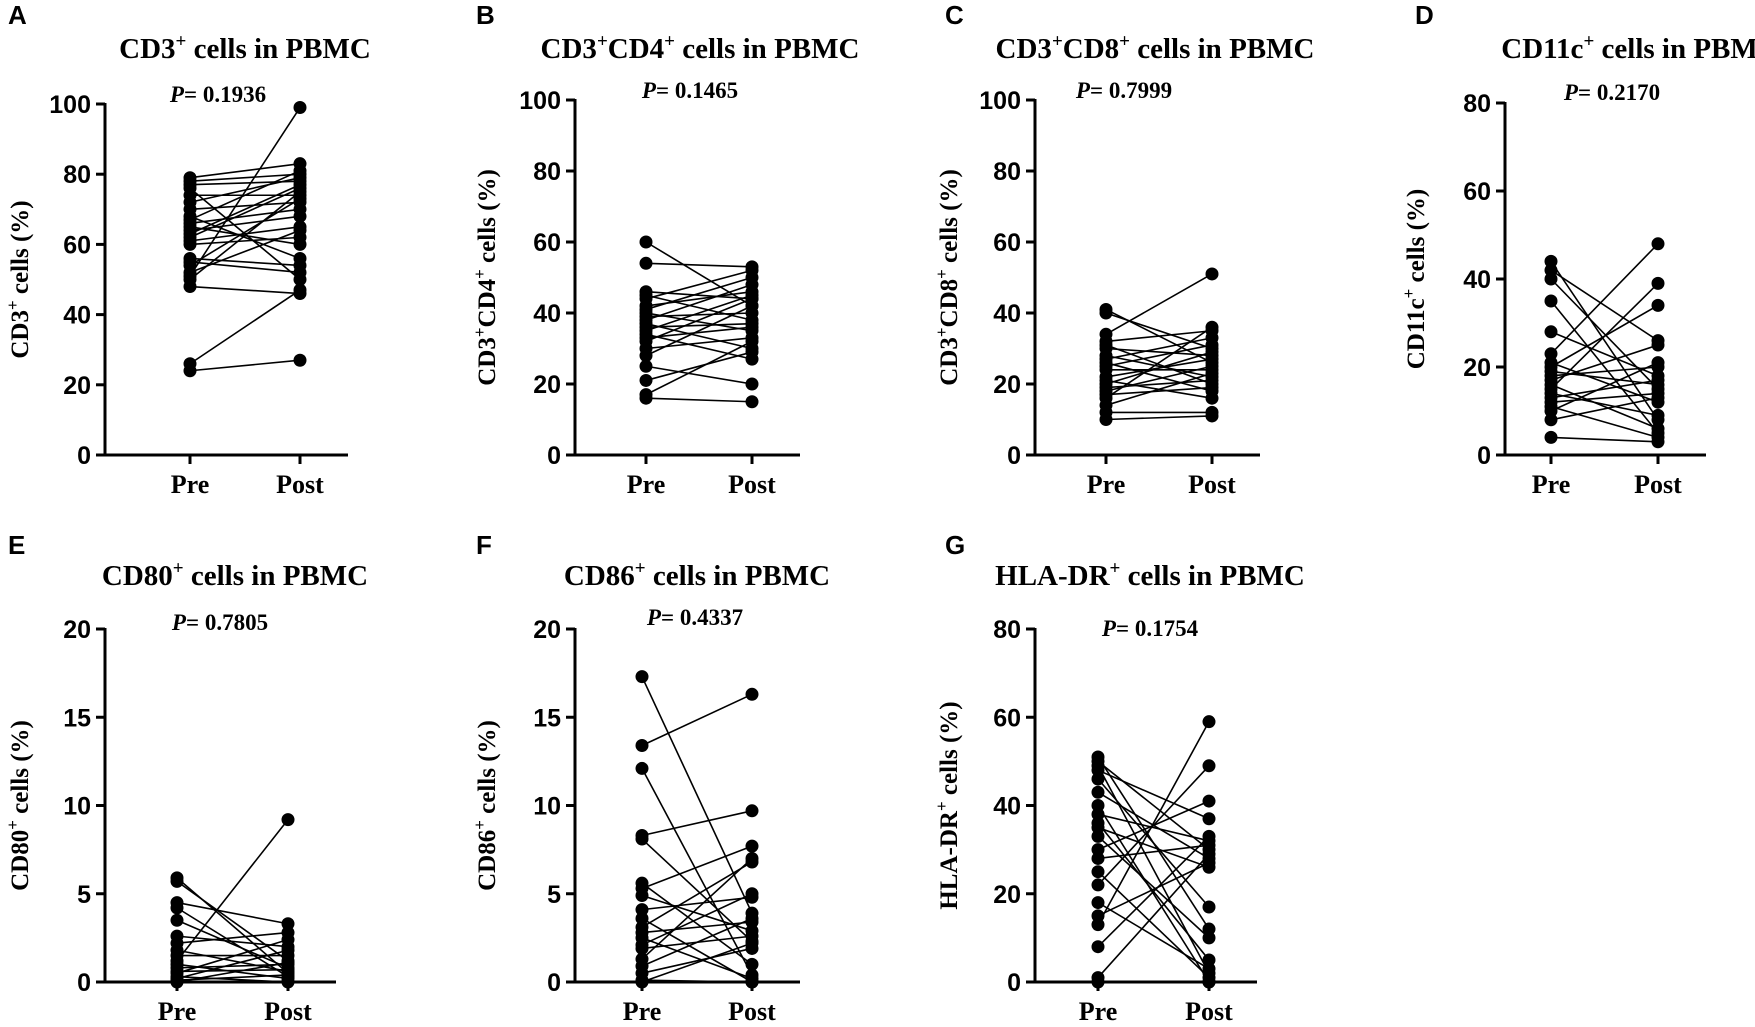 This screenshot has height=1027, width=1755. What do you see at coordinates (1424, 15) in the screenshot?
I see `panel-letter: D` at bounding box center [1424, 15].